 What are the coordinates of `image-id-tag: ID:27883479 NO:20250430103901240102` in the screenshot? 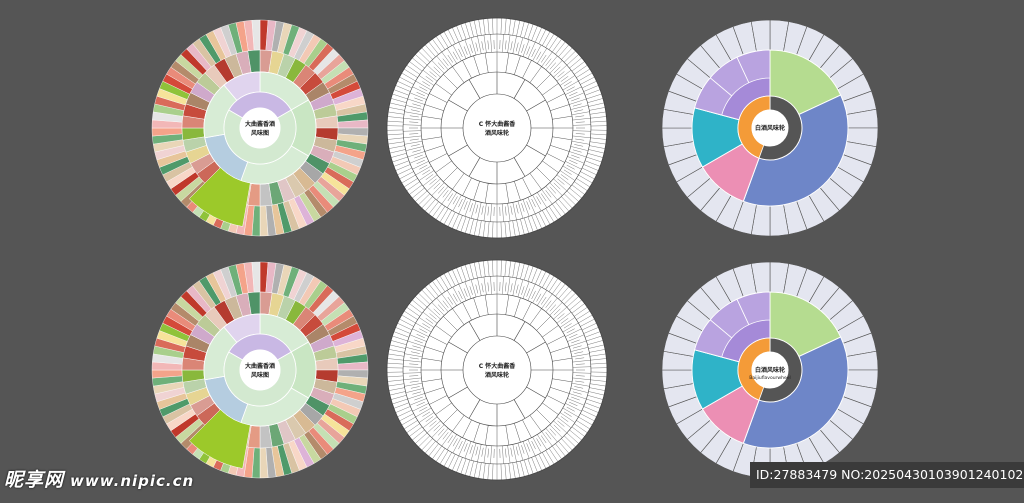 It's located at (887, 475).